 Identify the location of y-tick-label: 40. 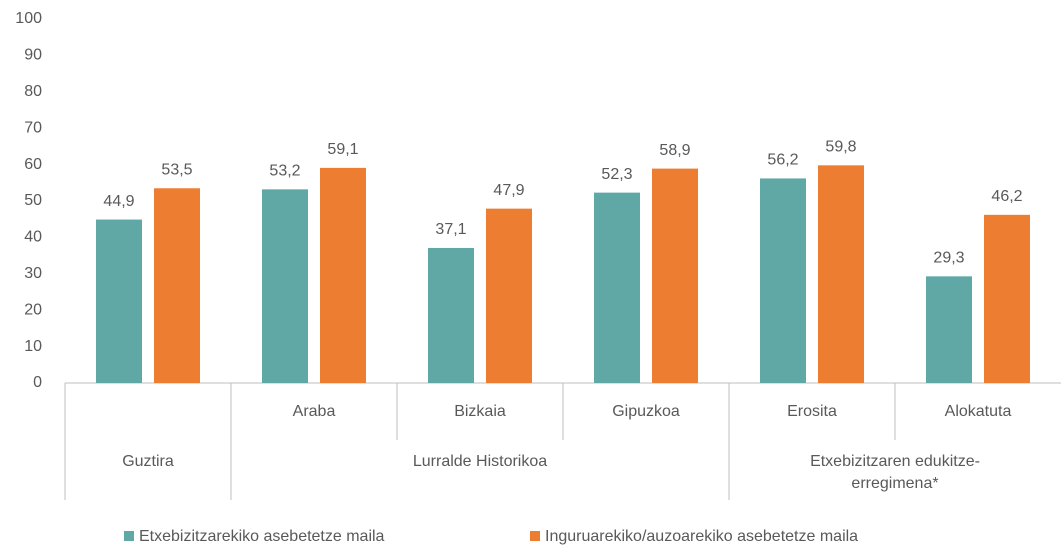
(33, 237).